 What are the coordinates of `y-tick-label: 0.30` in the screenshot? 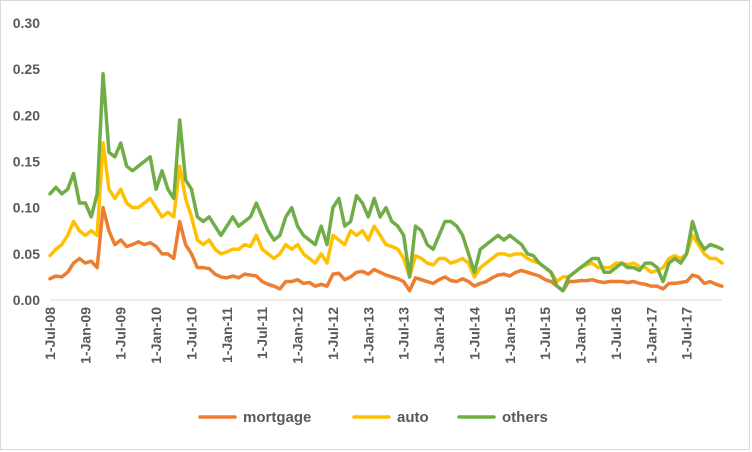 It's located at (26, 23).